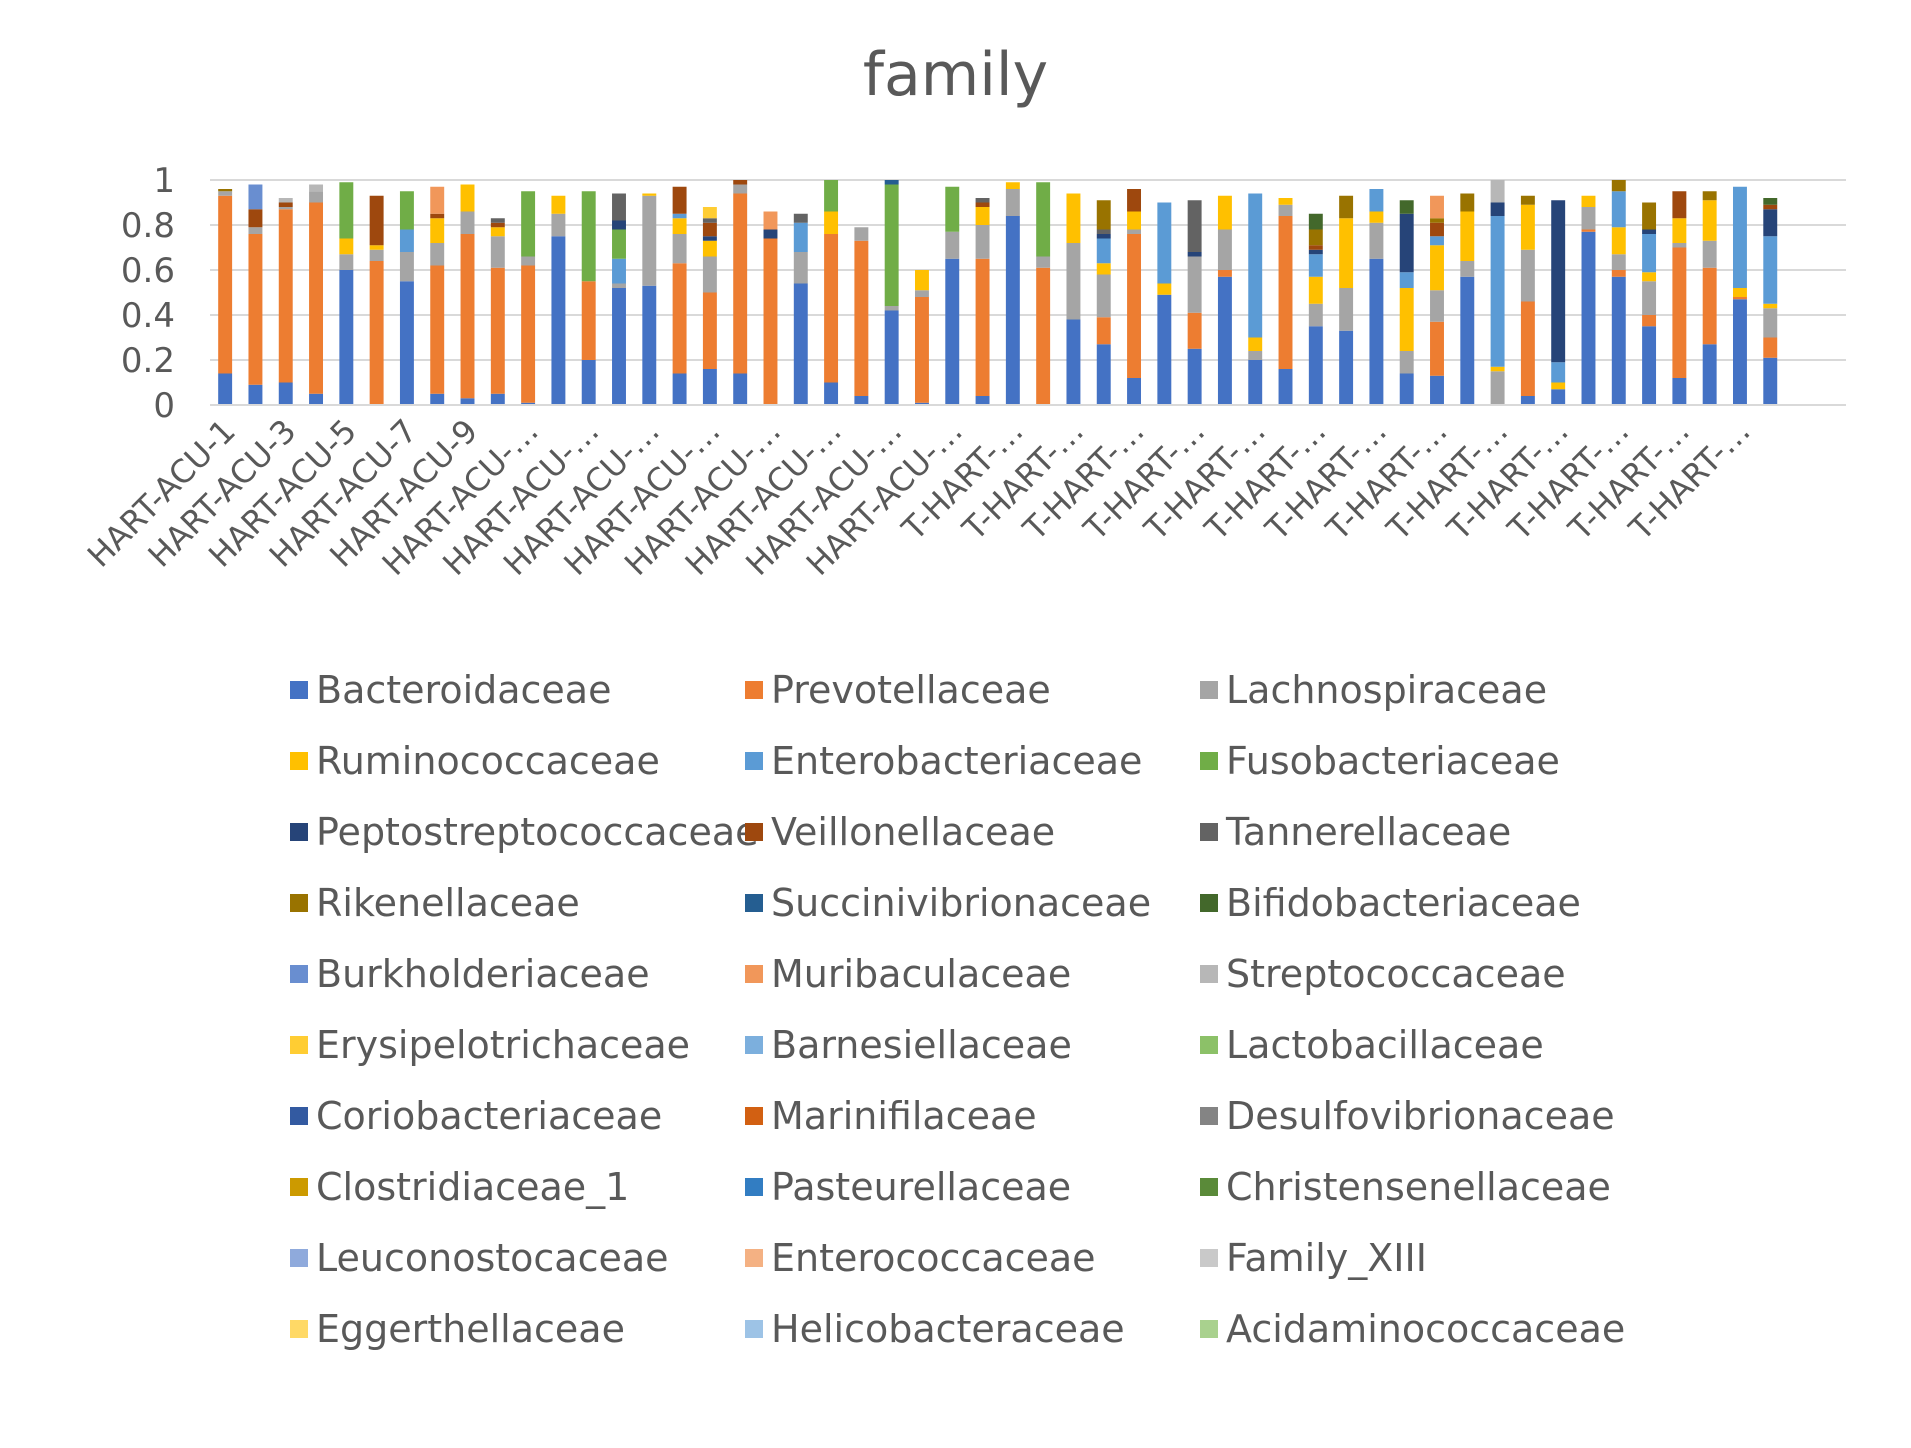 The width and height of the screenshot is (1911, 1448). What do you see at coordinates (1435, 1329) in the screenshot?
I see `legend-item: Acidaminococcaceae` at bounding box center [1435, 1329].